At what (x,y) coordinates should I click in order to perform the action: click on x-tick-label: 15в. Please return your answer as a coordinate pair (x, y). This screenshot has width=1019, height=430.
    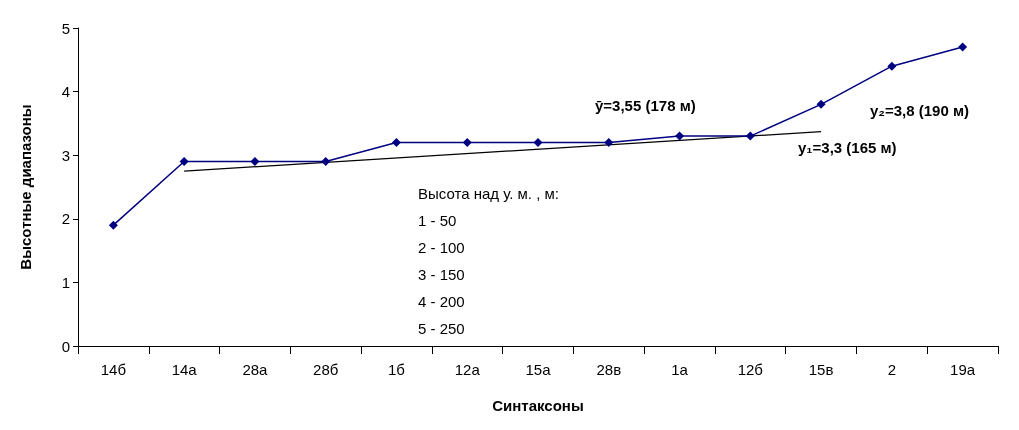
    Looking at the image, I should click on (821, 369).